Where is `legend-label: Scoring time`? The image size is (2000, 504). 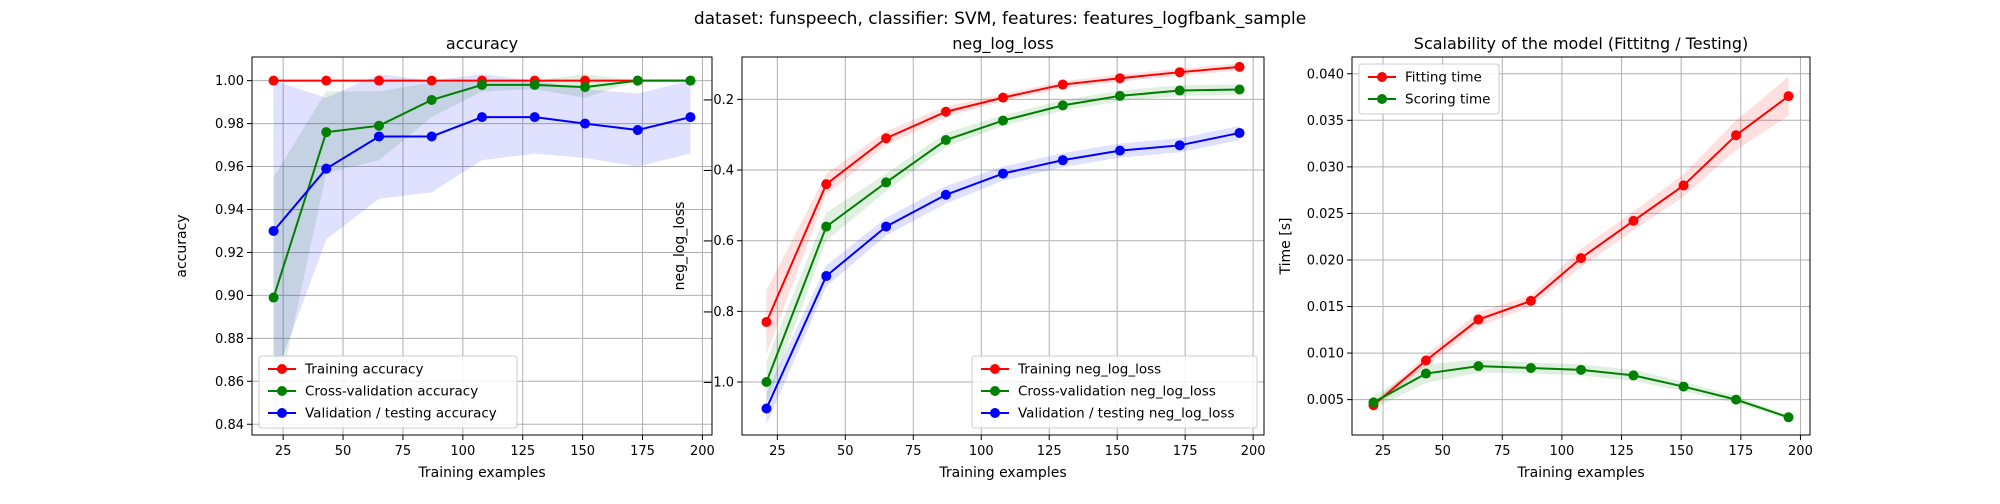 legend-label: Scoring time is located at coordinates (1447, 100).